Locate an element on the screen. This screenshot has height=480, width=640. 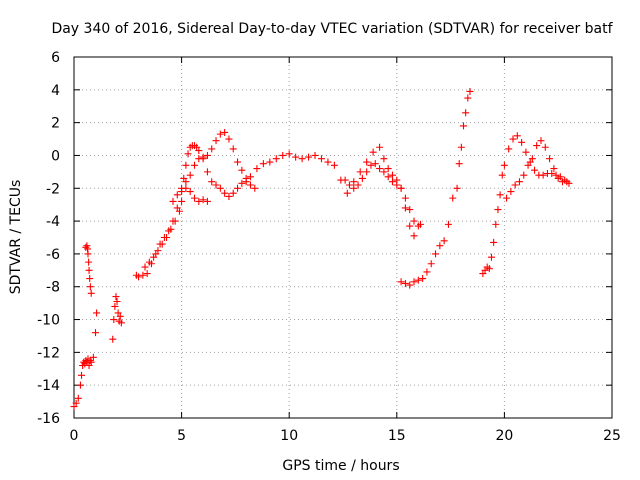
y-tick-label: -8 is located at coordinates (53, 288).